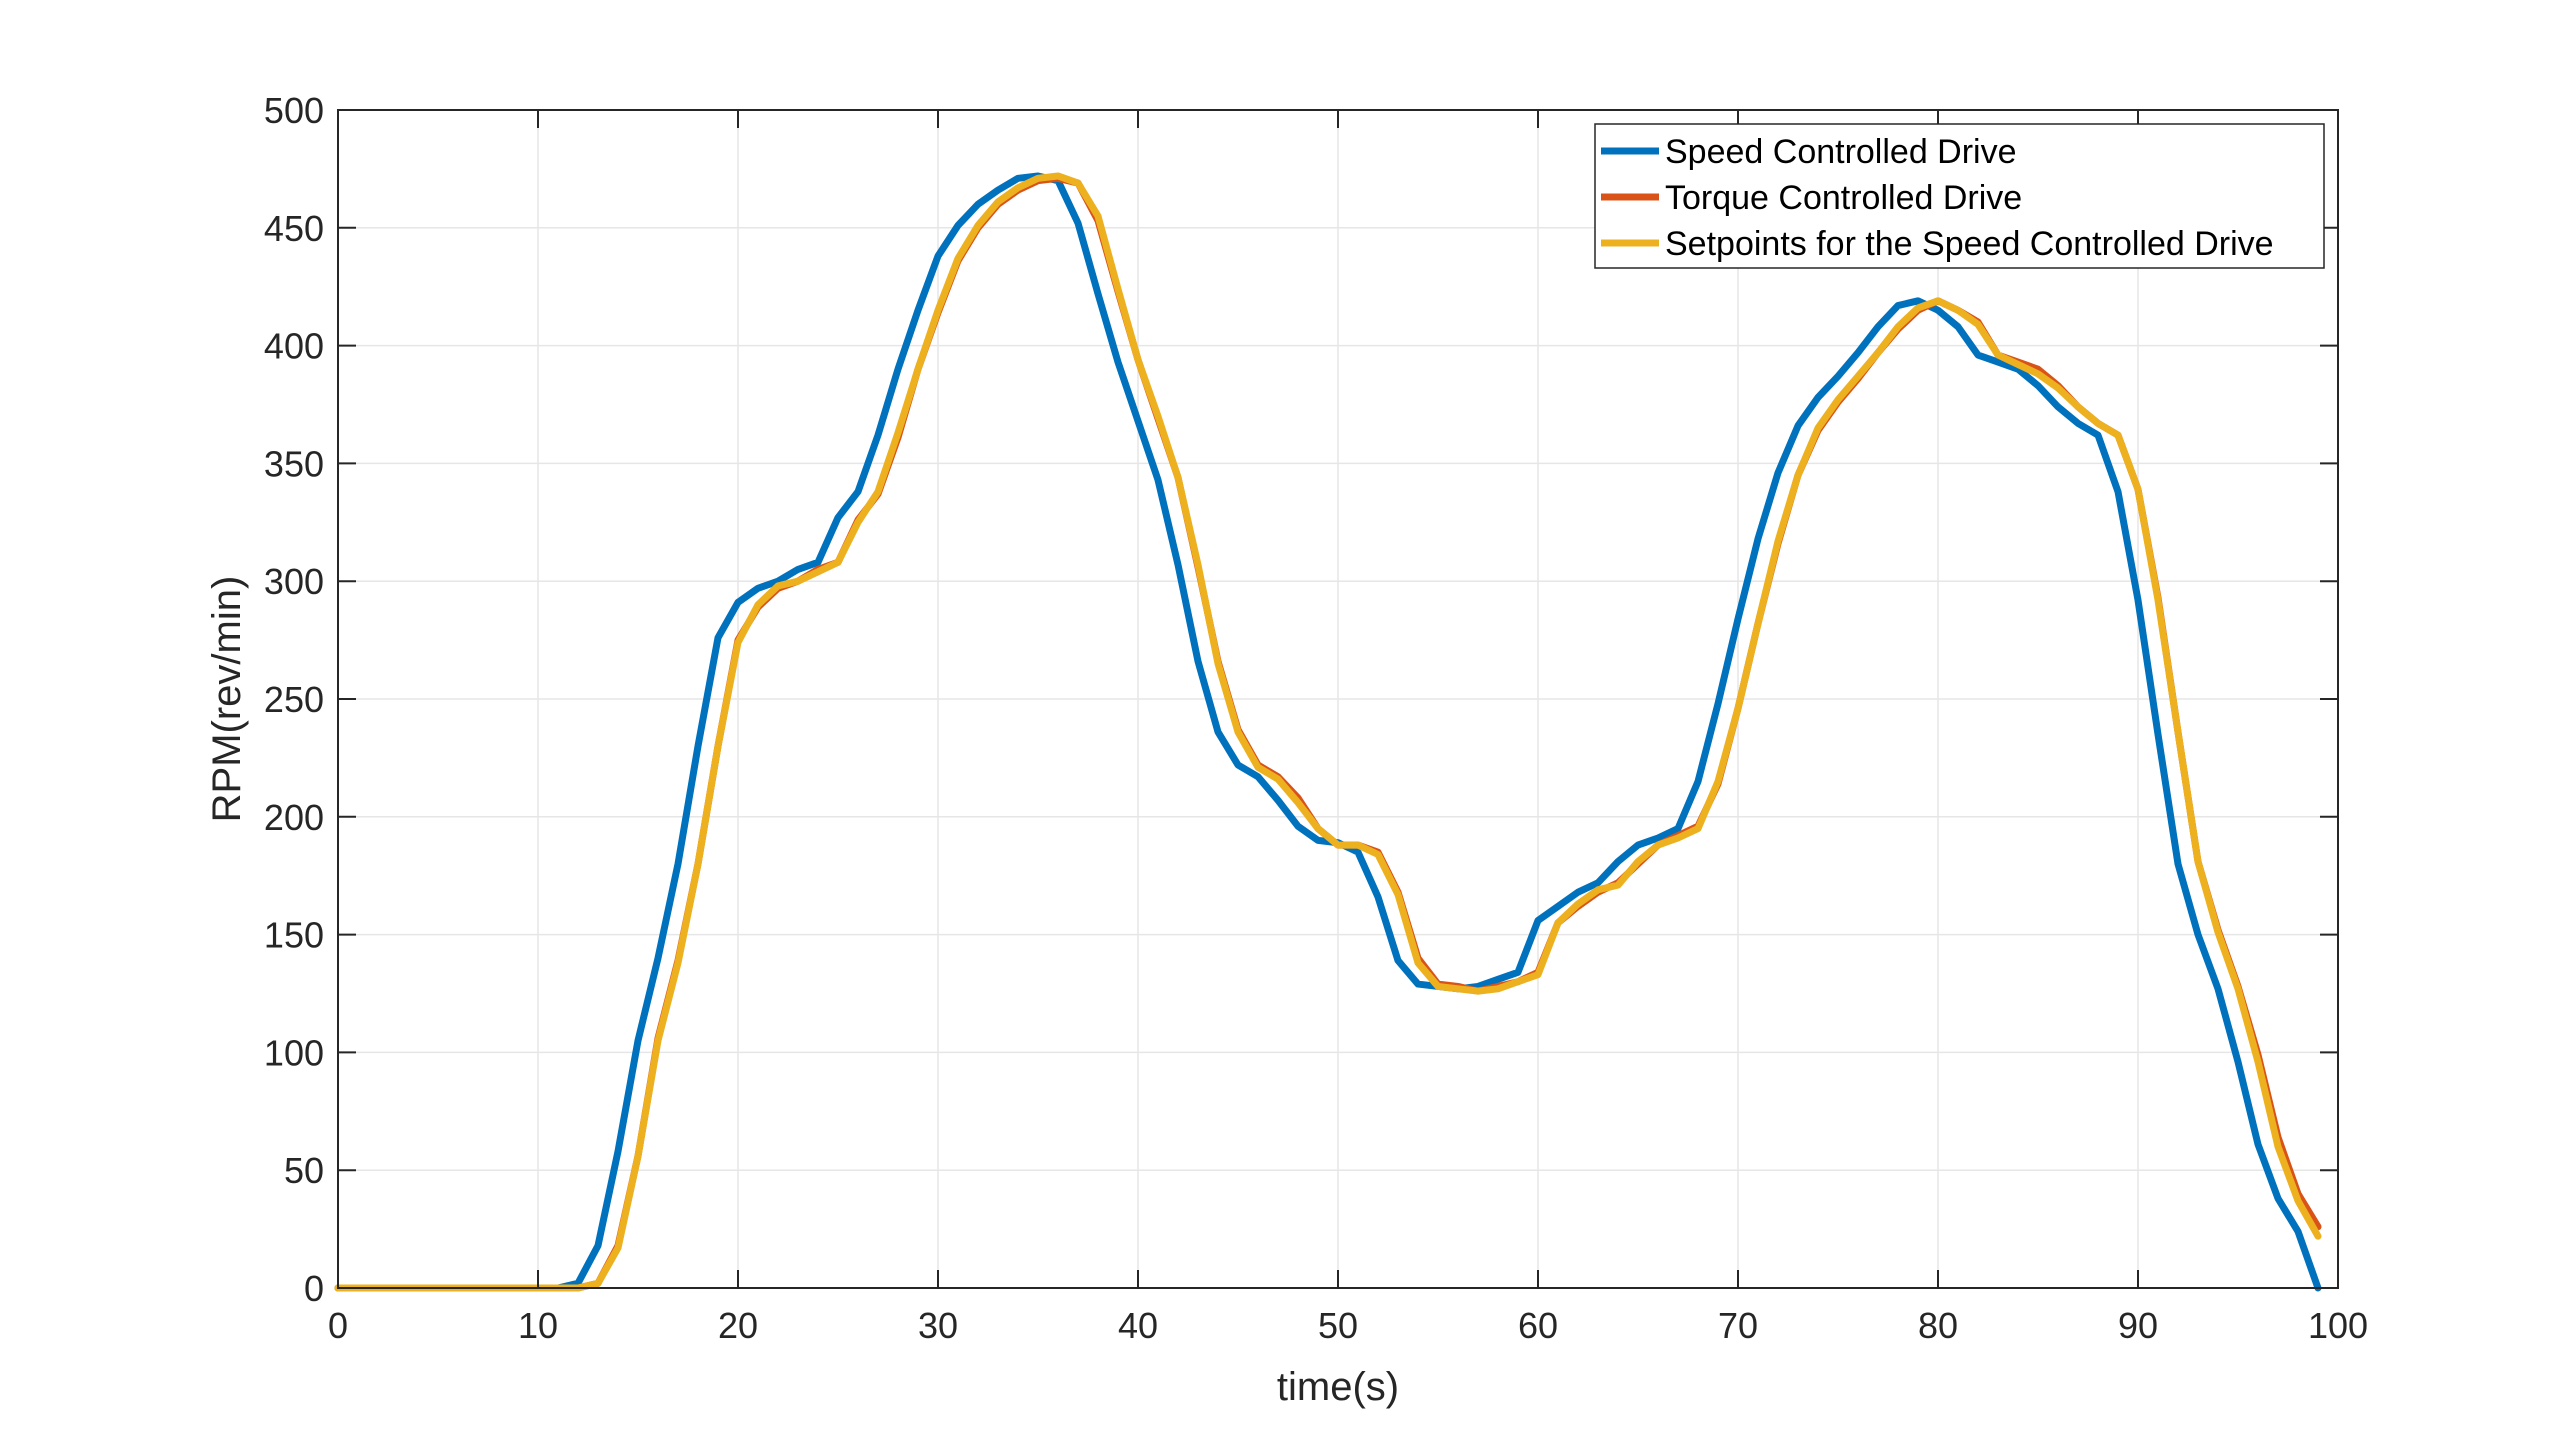 The image size is (2560, 1431). Describe the element at coordinates (1938, 1325) in the screenshot. I see `x-tick-label: 80` at that location.